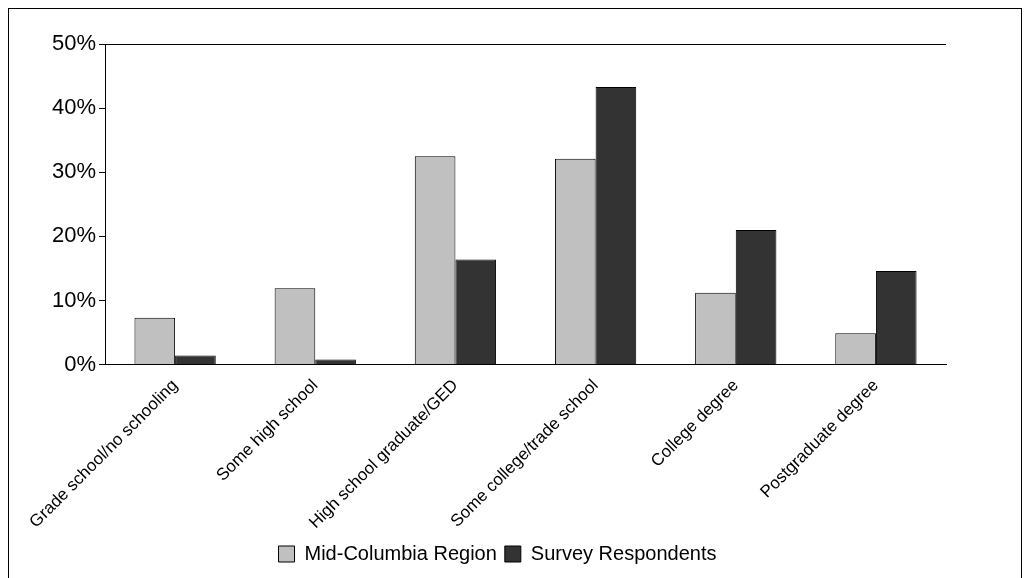  I want to click on y-tick-label: 10%, so click(74, 299).